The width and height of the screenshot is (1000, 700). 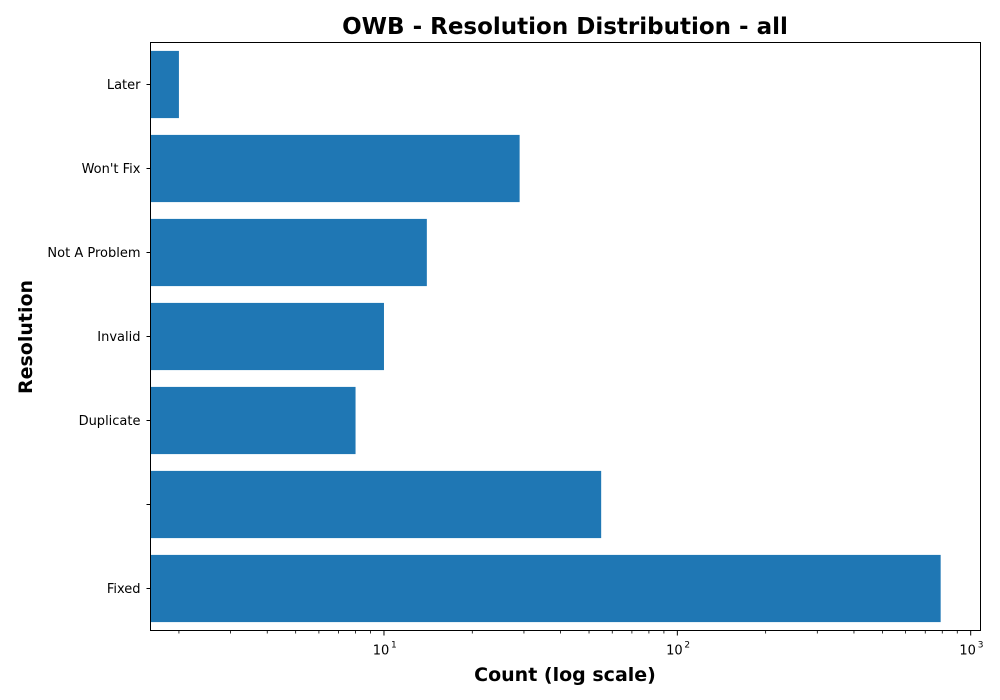 I want to click on y-tick-label: Duplicate, so click(x=110, y=421).